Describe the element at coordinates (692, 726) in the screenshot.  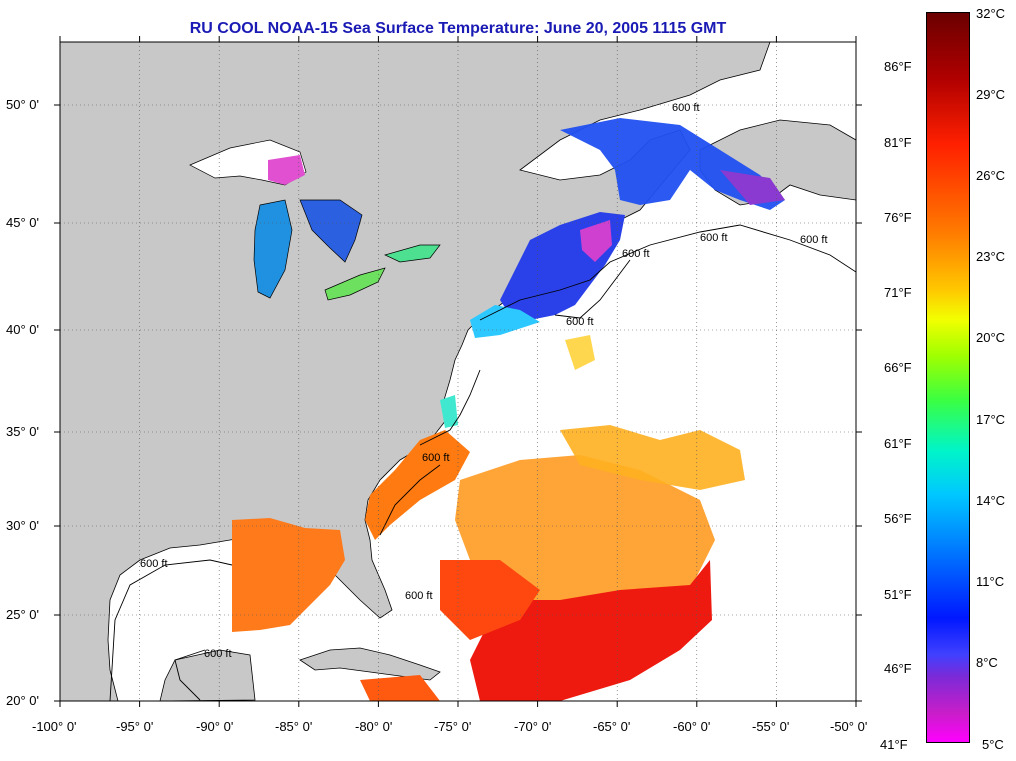
I see `x-tick-label: -60° 0'` at that location.